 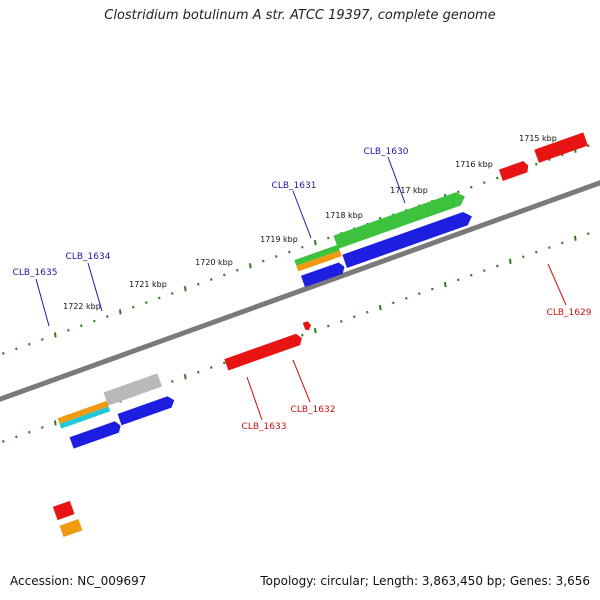 What do you see at coordinates (409, 190) in the screenshot?
I see `scale-label-1717: 1717 kbp` at bounding box center [409, 190].